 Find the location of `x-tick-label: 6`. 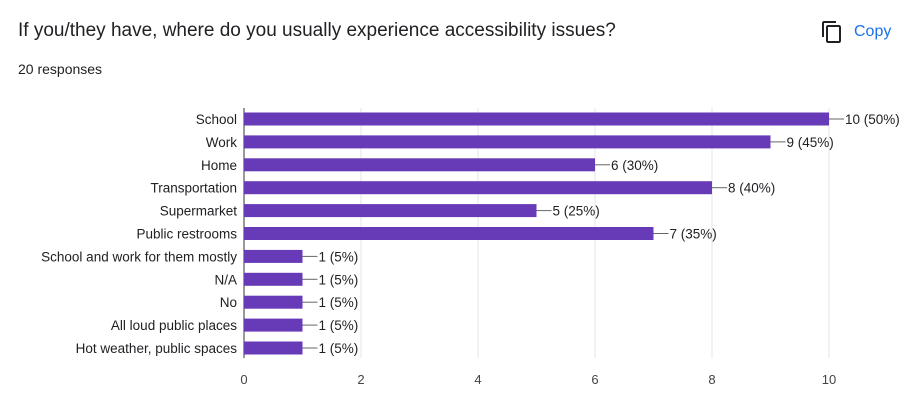

x-tick-label: 6 is located at coordinates (594, 379).